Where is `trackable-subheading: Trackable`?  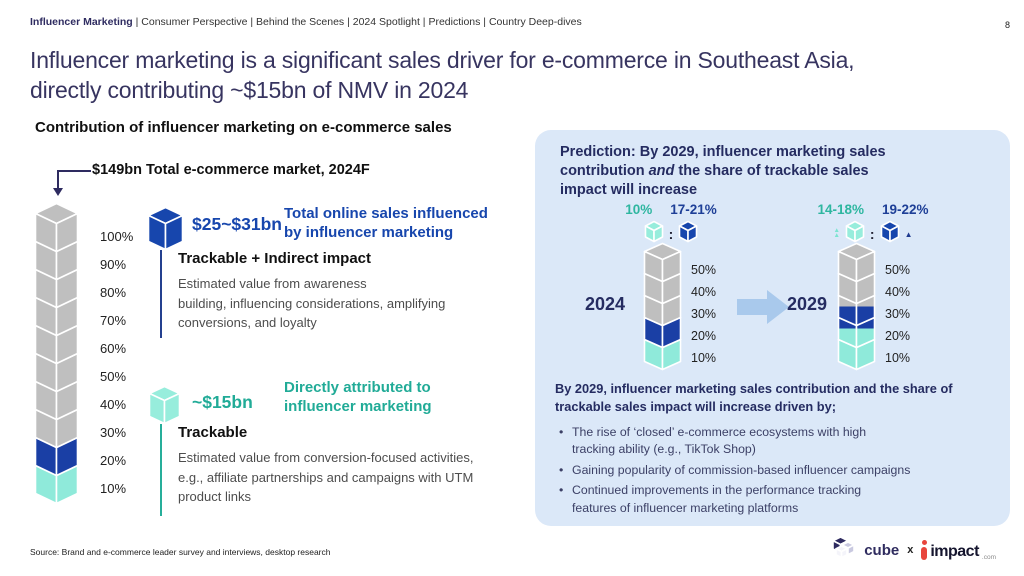
trackable-subheading: Trackable is located at coordinates (213, 432).